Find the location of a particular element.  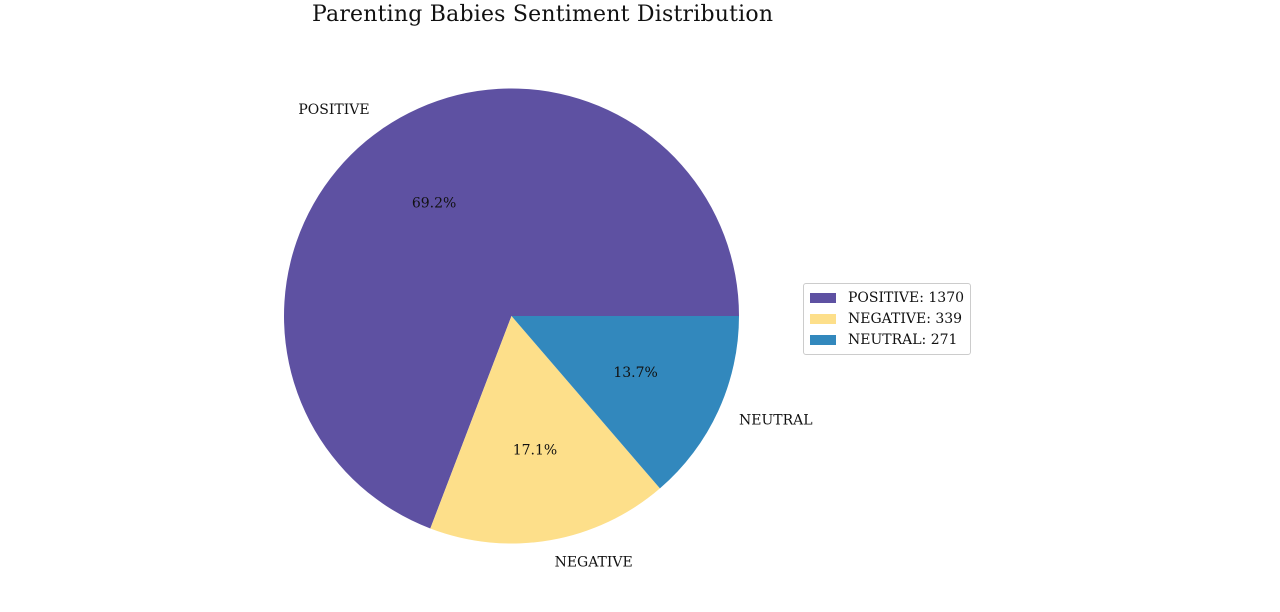

legend-item-positive: POSITIVE: 1370 is located at coordinates (887, 297).